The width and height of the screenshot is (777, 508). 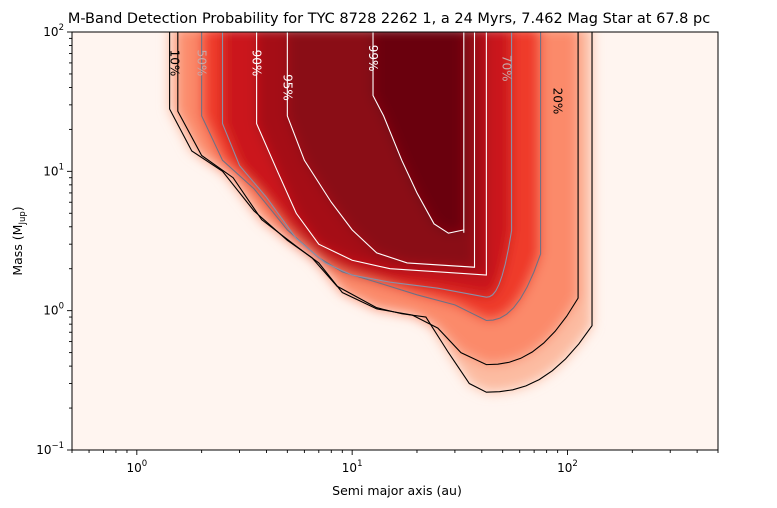 I want to click on x-axis: 10⁰ 10¹ 10², so click(x=395, y=462).